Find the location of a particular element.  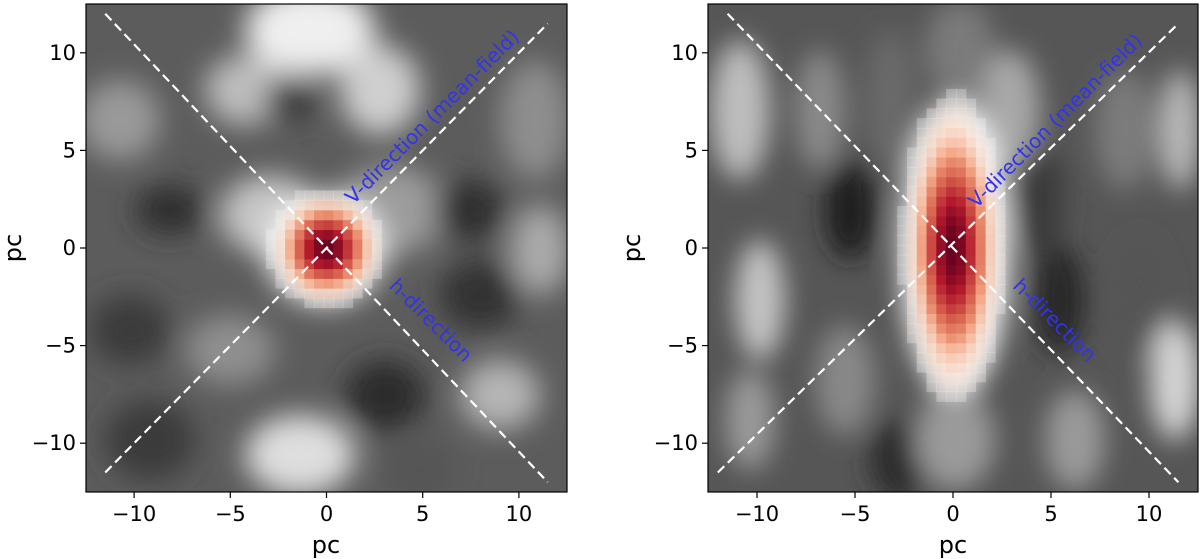

x-tick-label: −5 is located at coordinates (855, 514).